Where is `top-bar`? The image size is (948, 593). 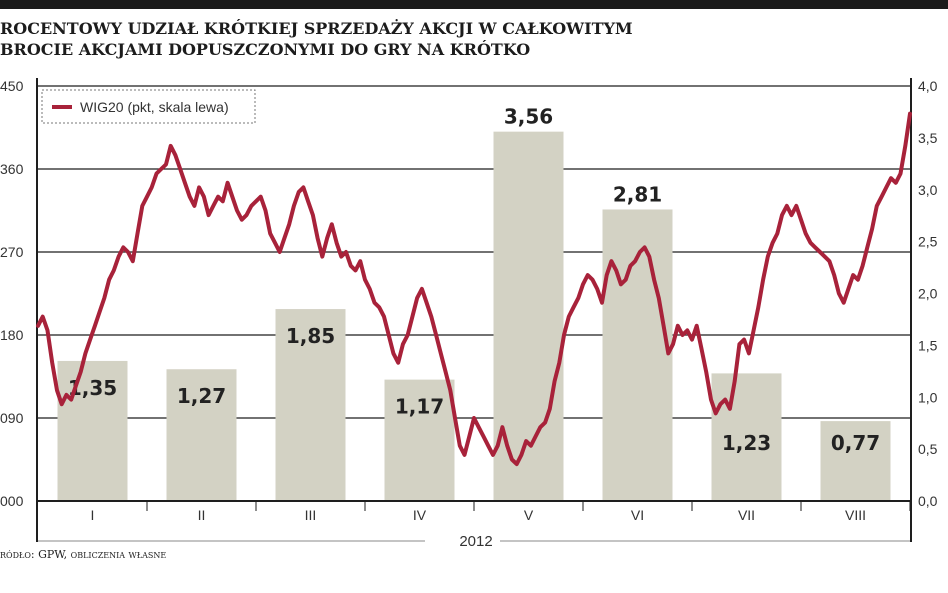 top-bar is located at coordinates (474, 4).